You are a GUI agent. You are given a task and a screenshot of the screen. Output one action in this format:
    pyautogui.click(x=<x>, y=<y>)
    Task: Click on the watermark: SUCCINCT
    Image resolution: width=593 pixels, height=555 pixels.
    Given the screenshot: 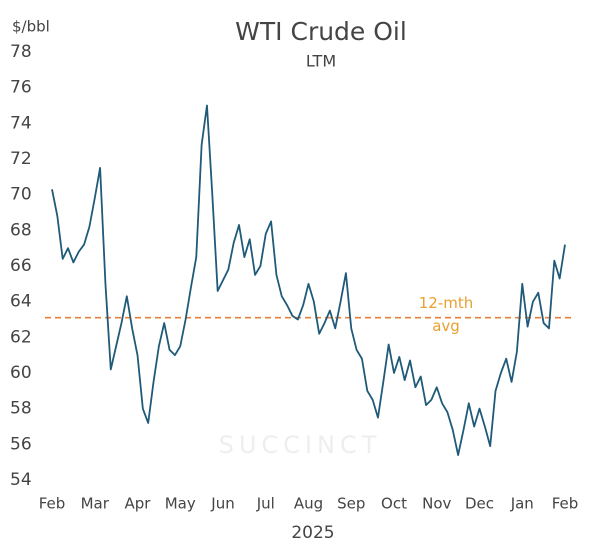 What is the action you would take?
    pyautogui.click(x=300, y=445)
    